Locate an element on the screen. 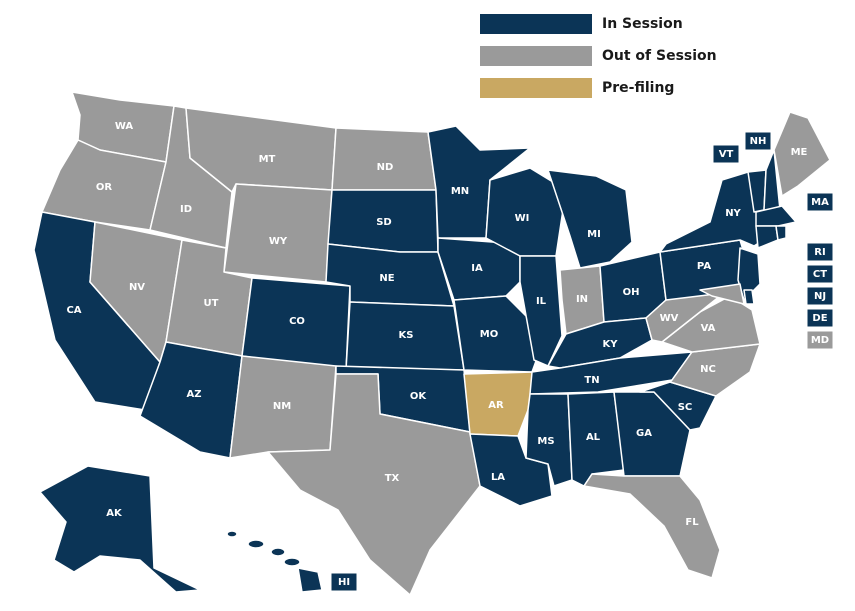 The width and height of the screenshot is (855, 611). label-PA: PA is located at coordinates (704, 266).